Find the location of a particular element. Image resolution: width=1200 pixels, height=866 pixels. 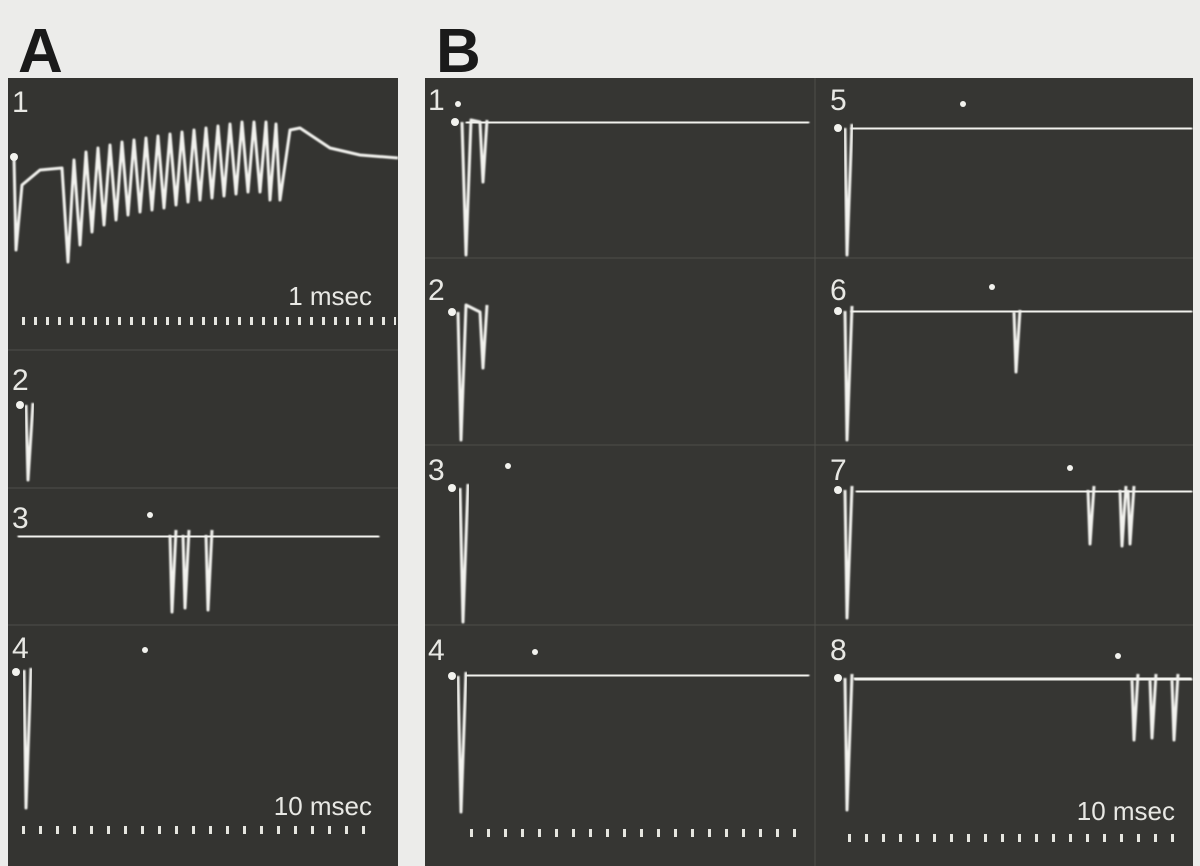

trace-label: 7 is located at coordinates (838, 470).